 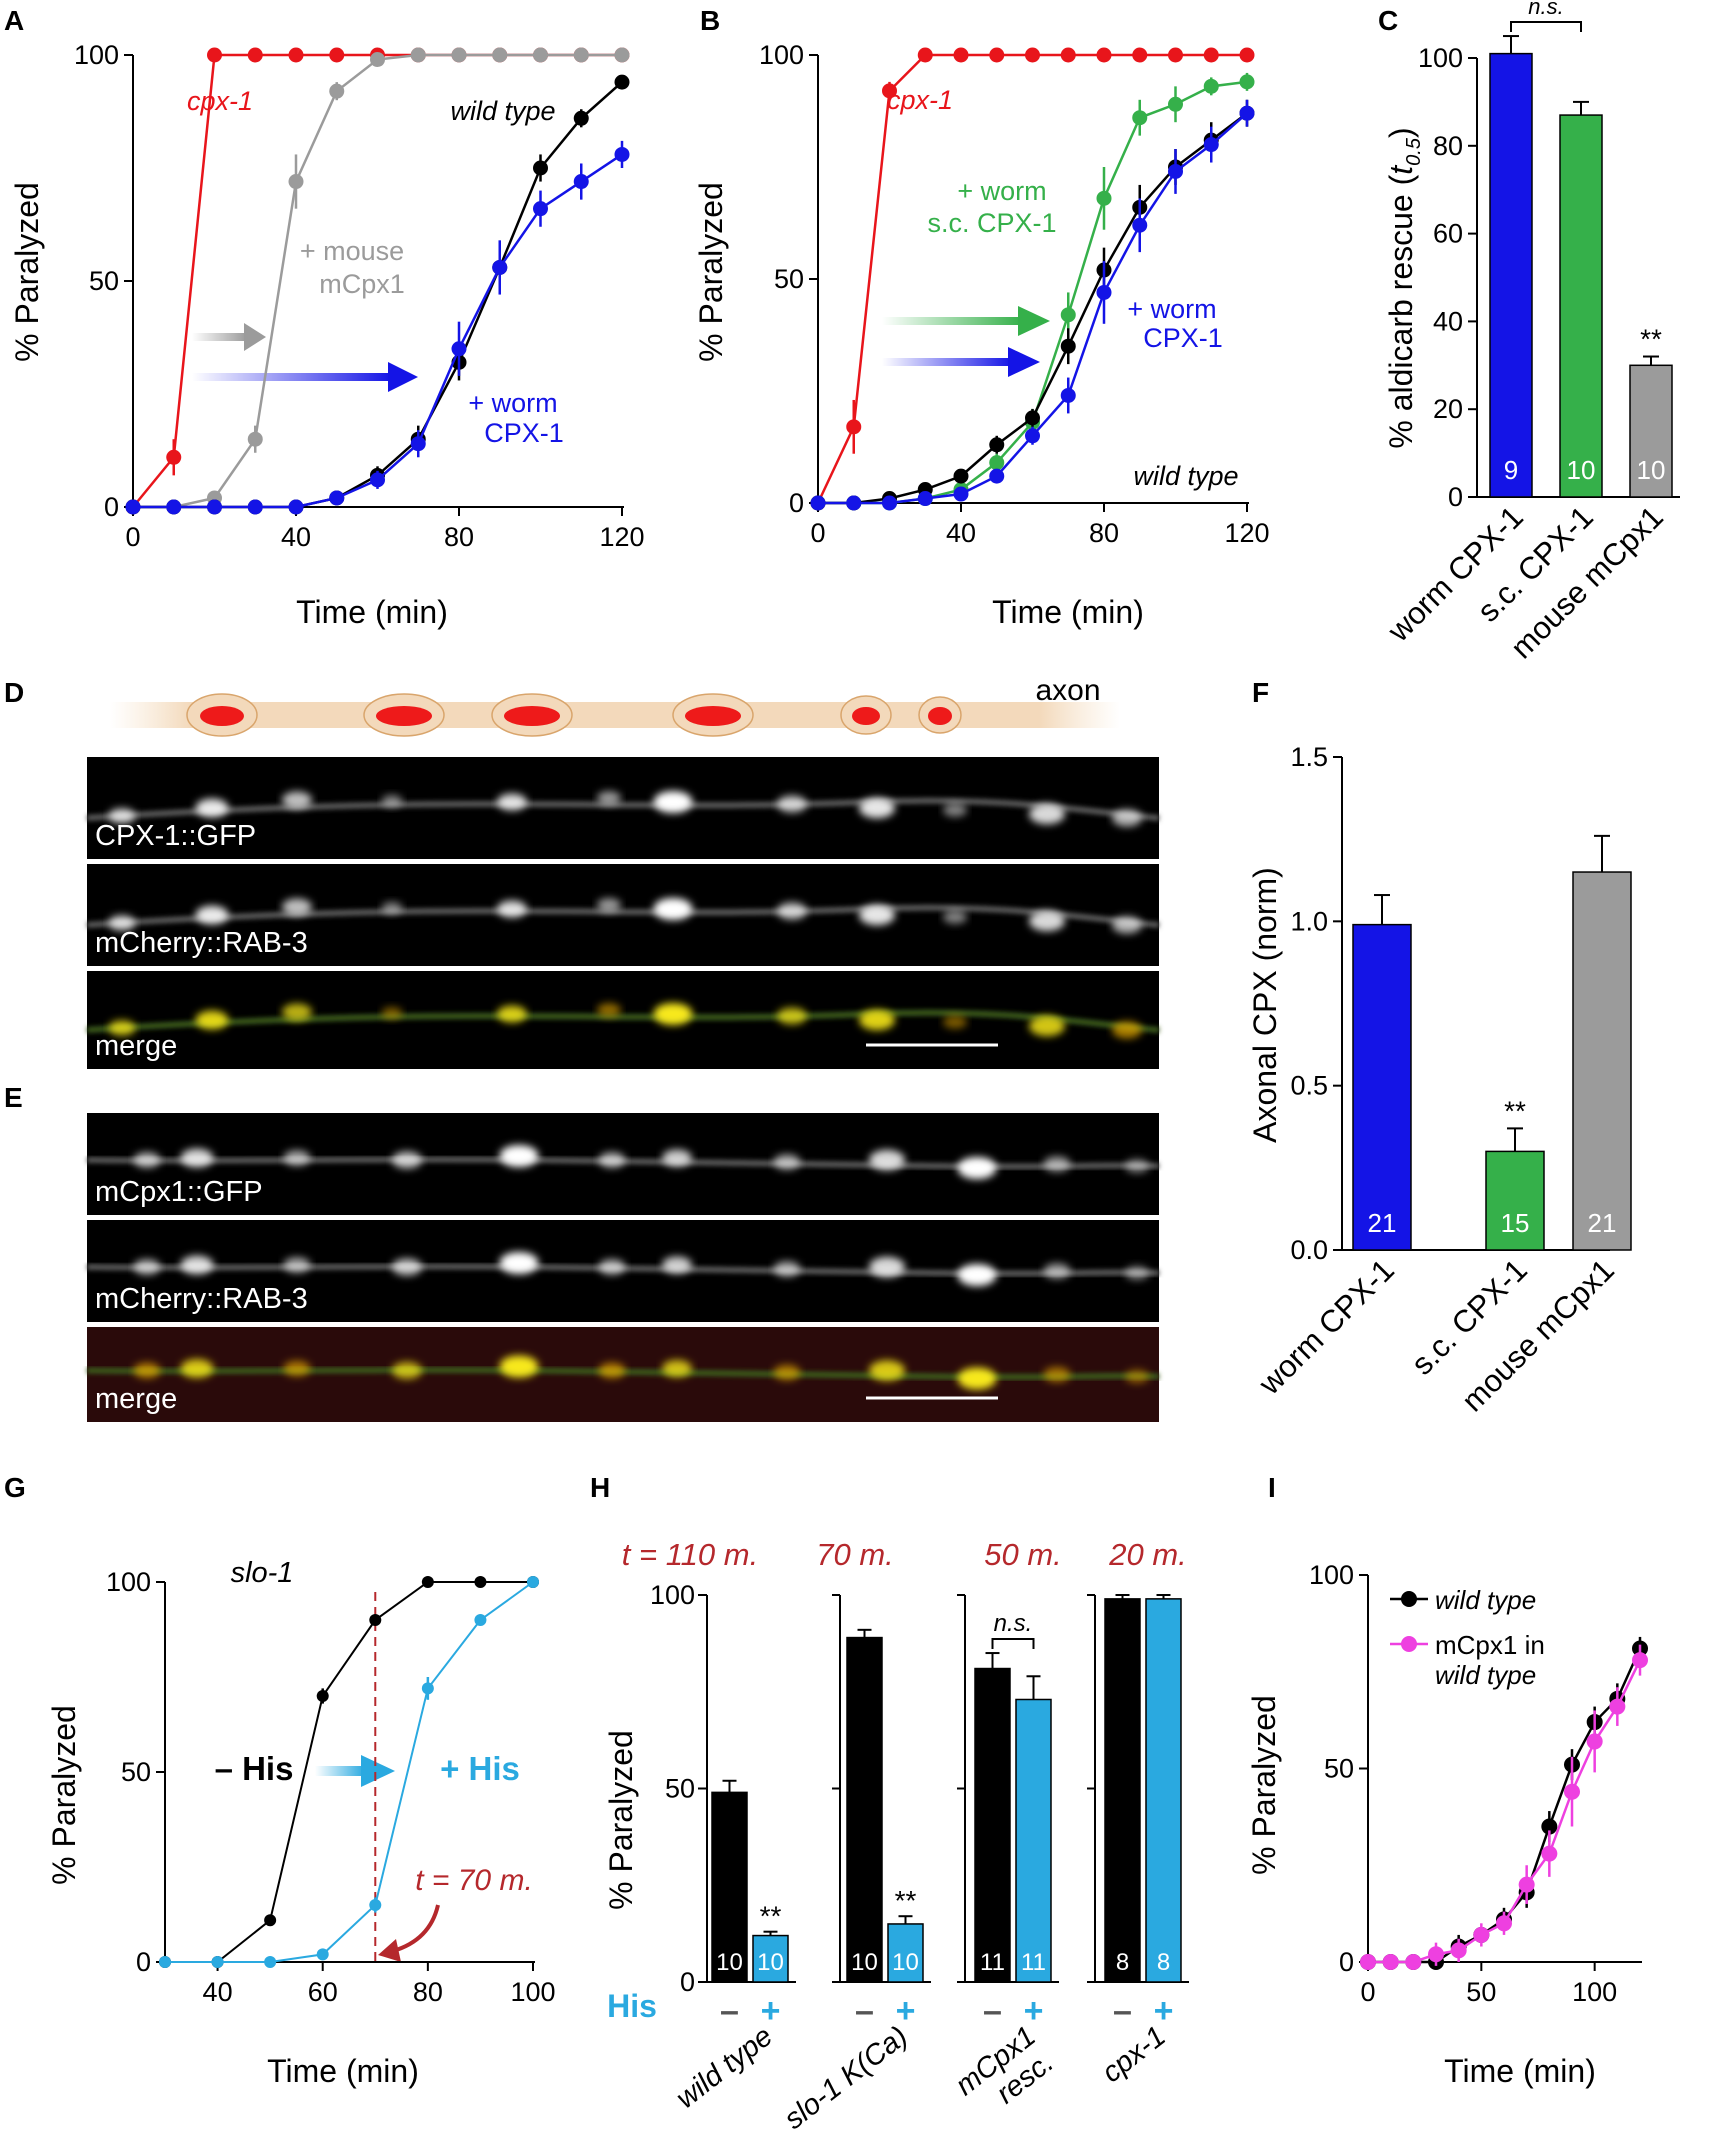 What do you see at coordinates (1183, 338) in the screenshot?
I see `chart-b-label-worm-line2: CPX-1` at bounding box center [1183, 338].